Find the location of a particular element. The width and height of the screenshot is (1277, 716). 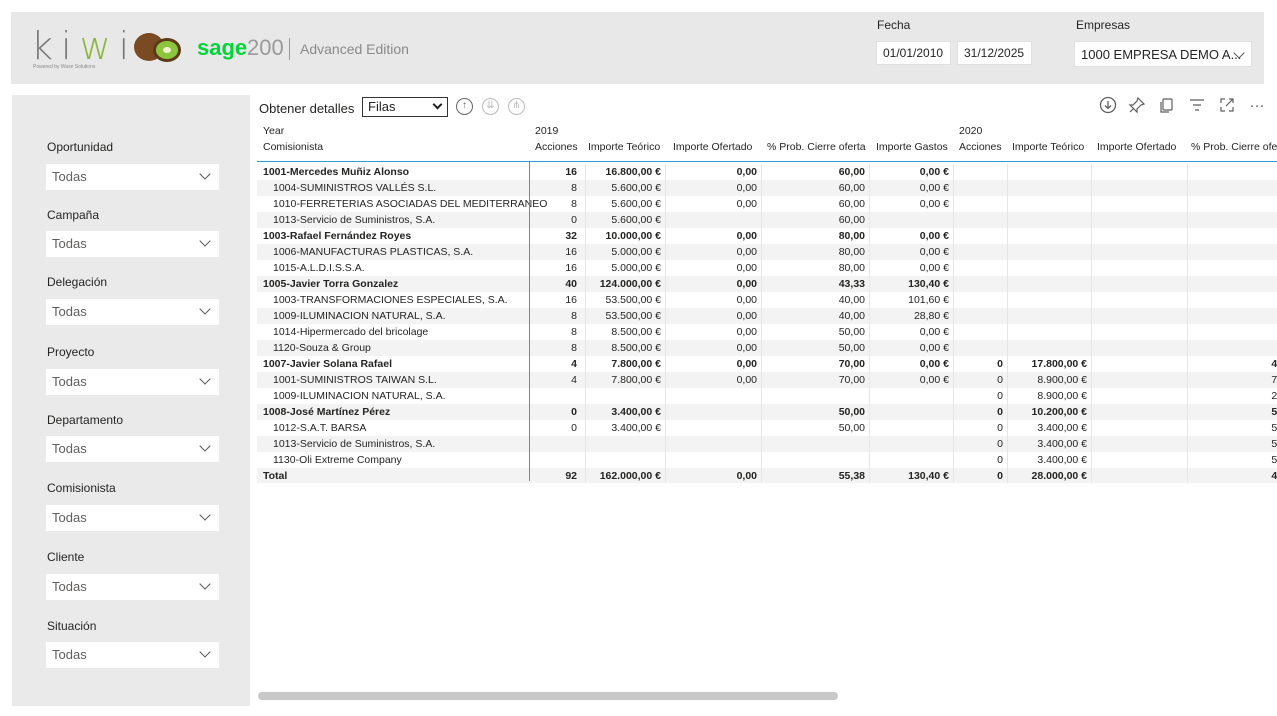

details-select: Filas is located at coordinates (405, 107).